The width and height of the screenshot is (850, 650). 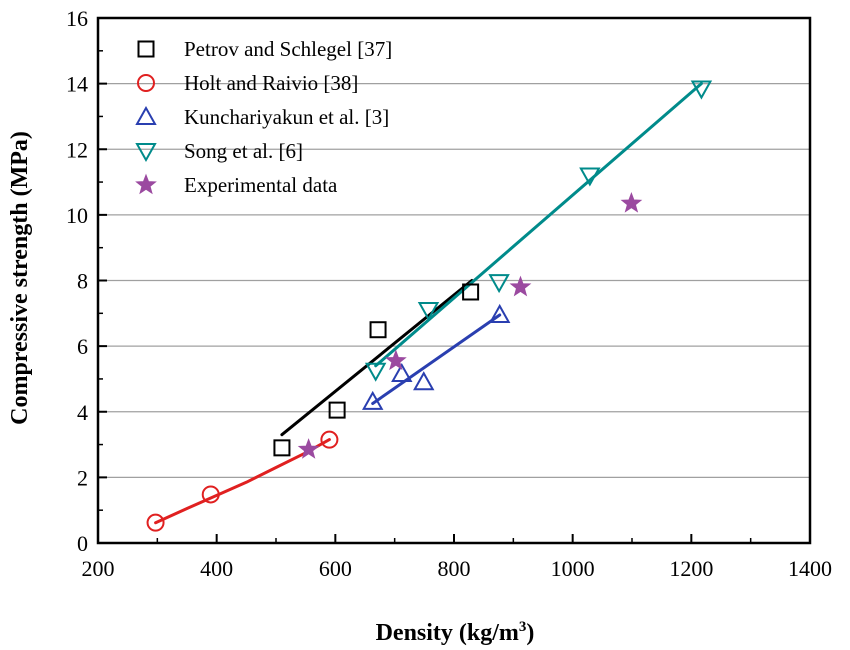 I want to click on x-tick-label: 800, so click(x=454, y=568).